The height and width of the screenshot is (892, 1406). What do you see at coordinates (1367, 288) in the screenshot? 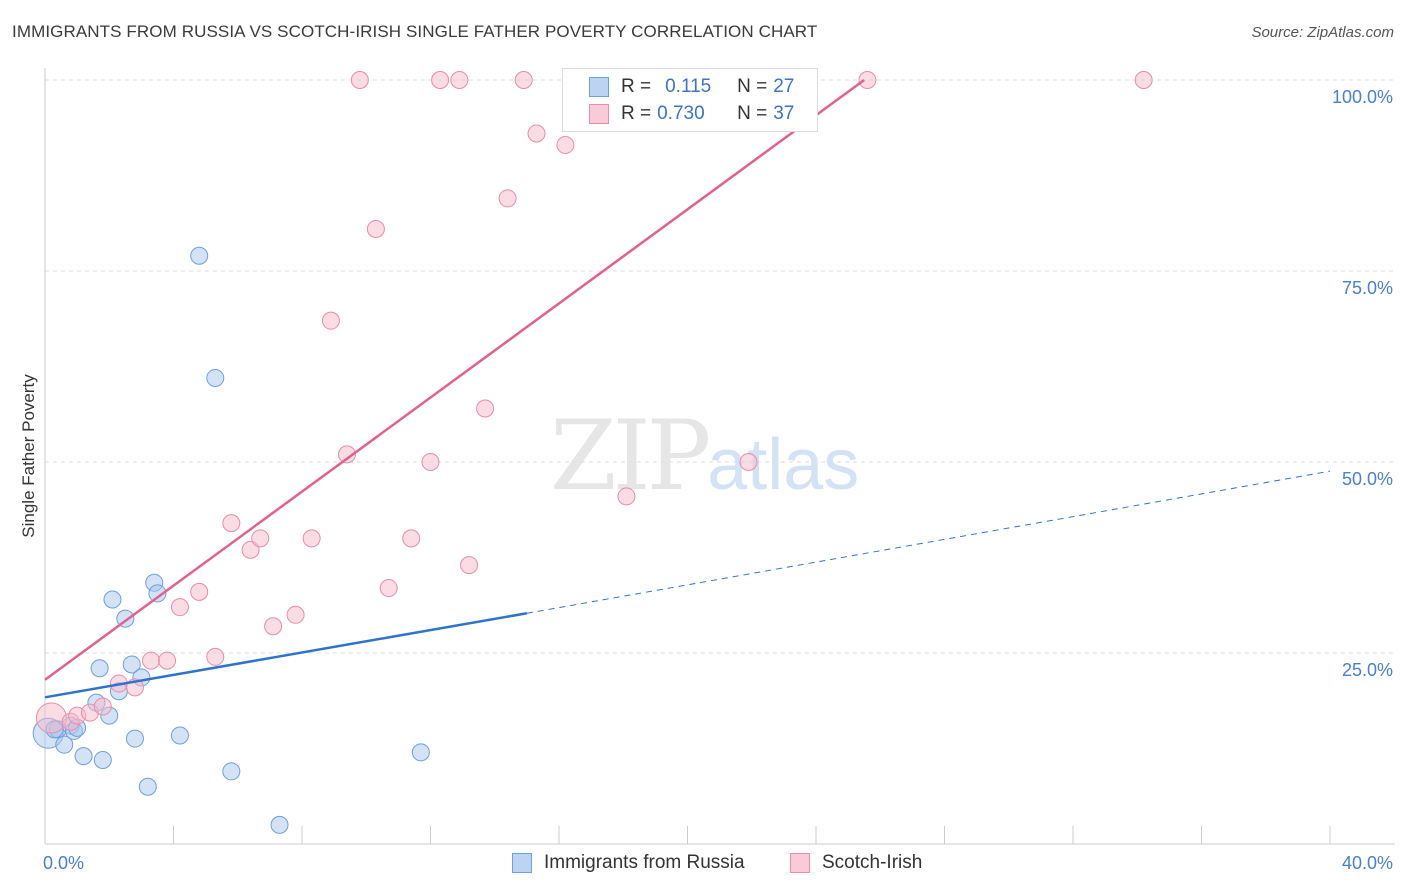
I see `y-tick-label: 75.0%` at bounding box center [1367, 288].